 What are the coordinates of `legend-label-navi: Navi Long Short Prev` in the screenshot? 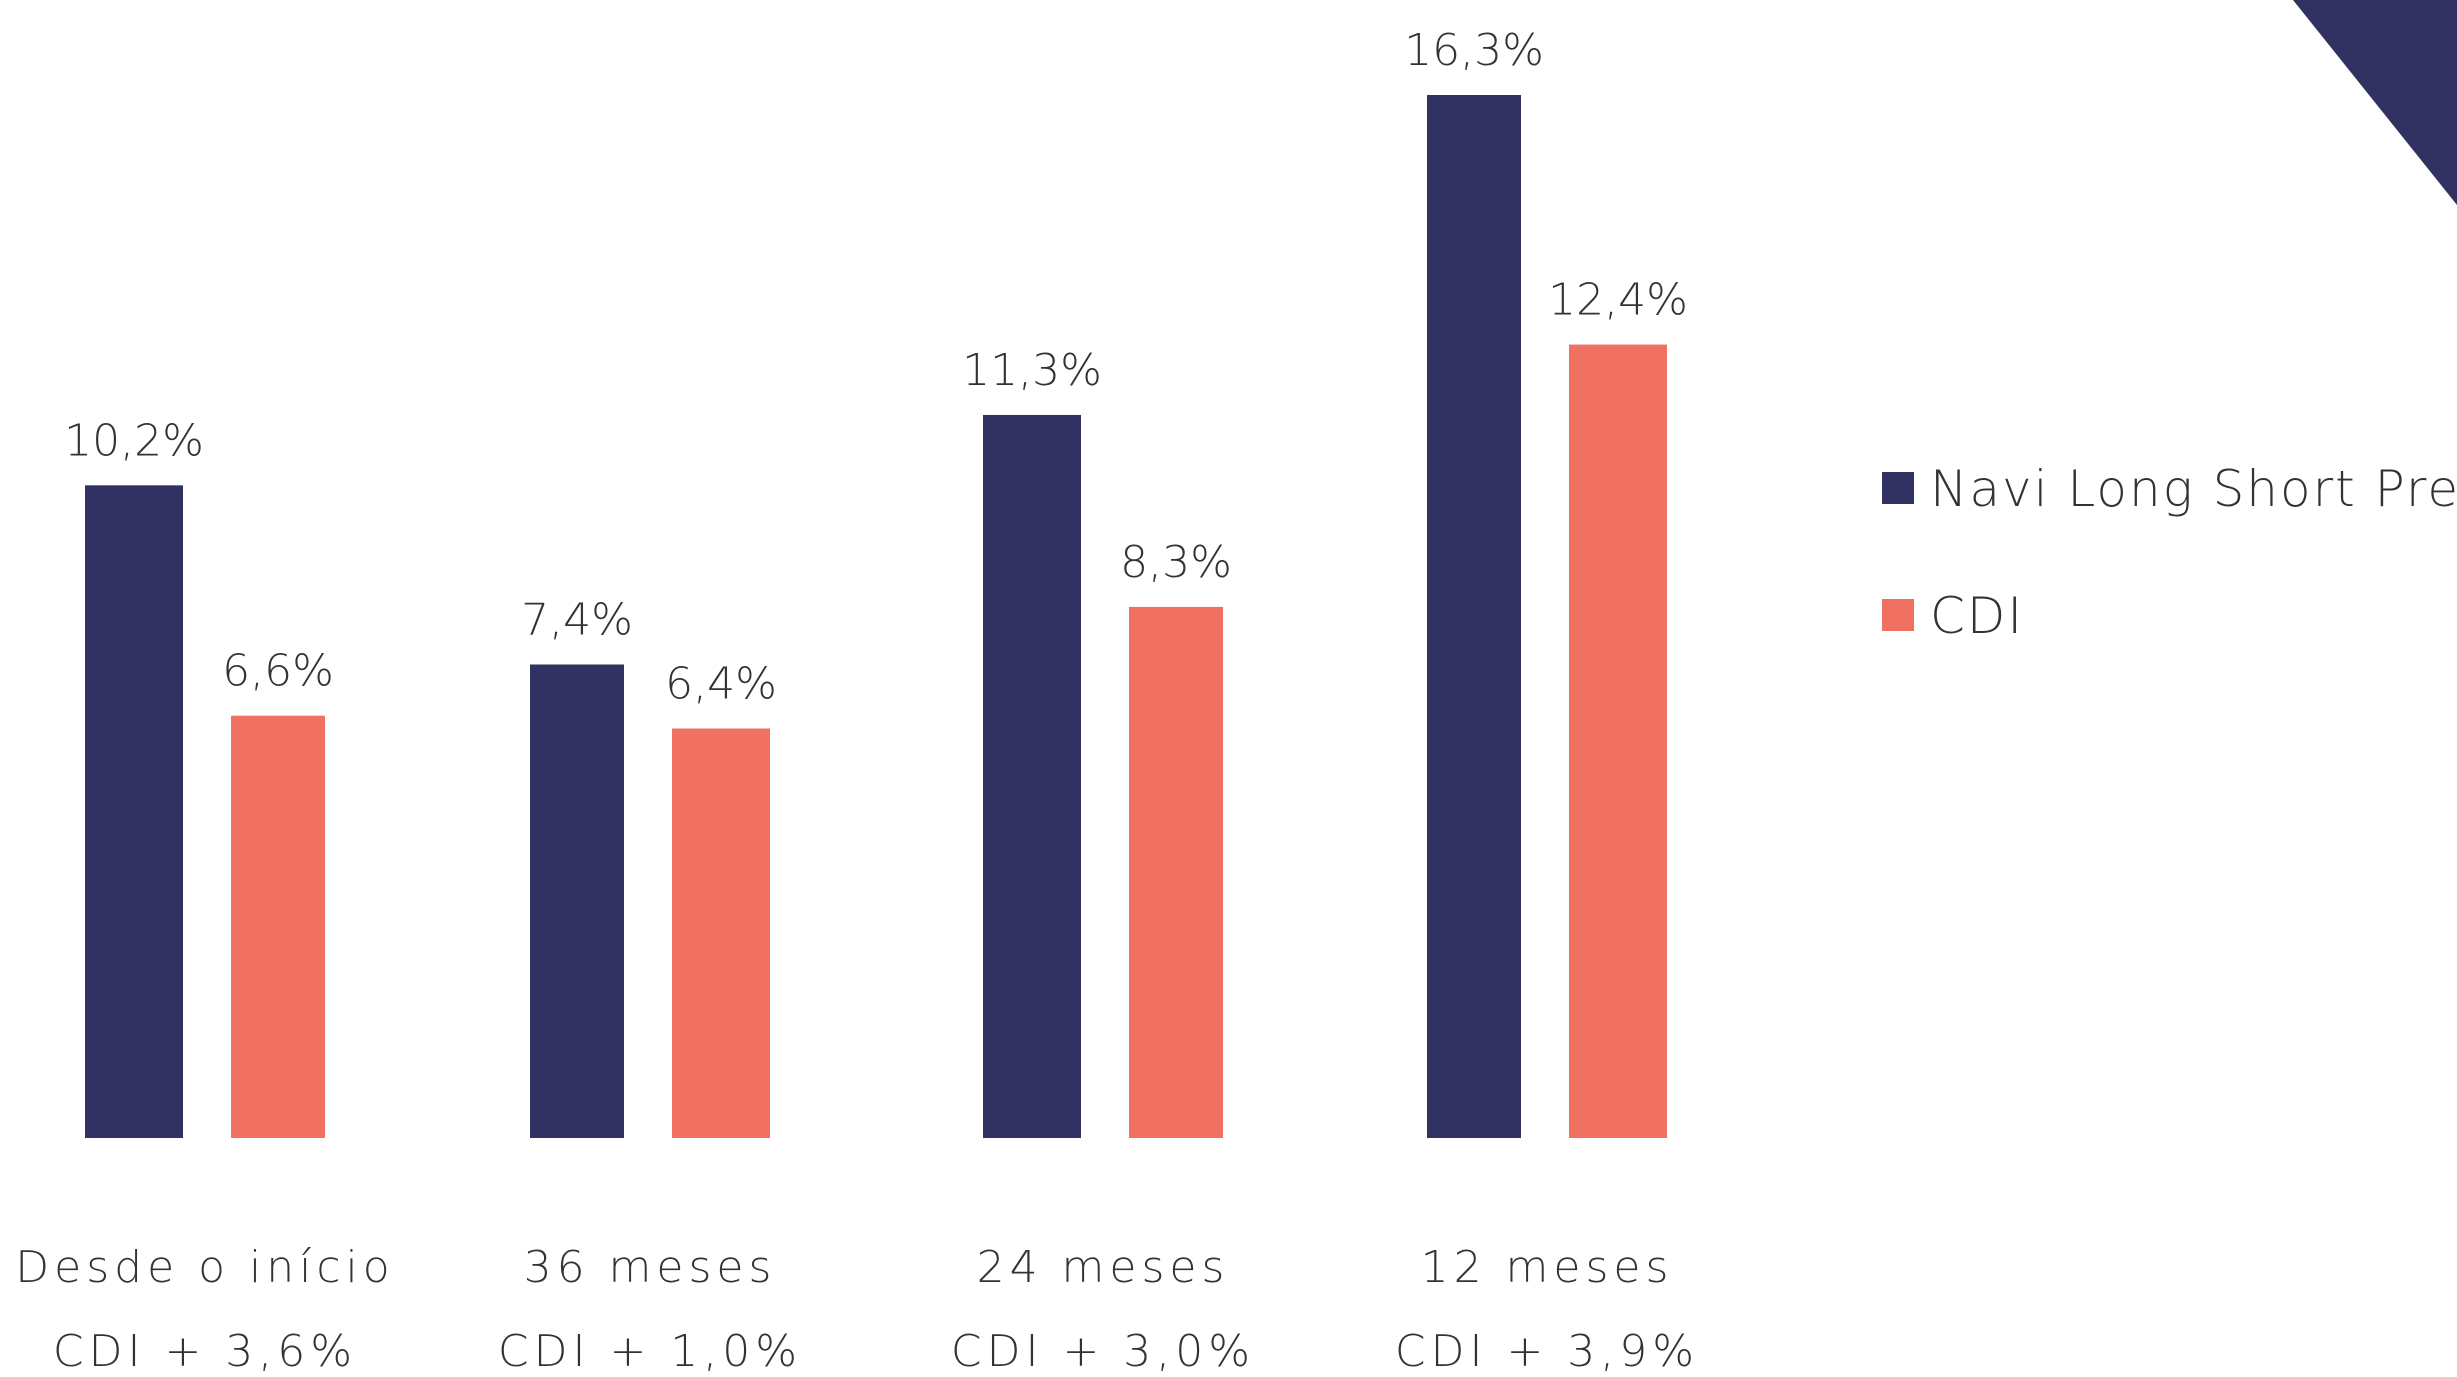 It's located at (2193, 489).